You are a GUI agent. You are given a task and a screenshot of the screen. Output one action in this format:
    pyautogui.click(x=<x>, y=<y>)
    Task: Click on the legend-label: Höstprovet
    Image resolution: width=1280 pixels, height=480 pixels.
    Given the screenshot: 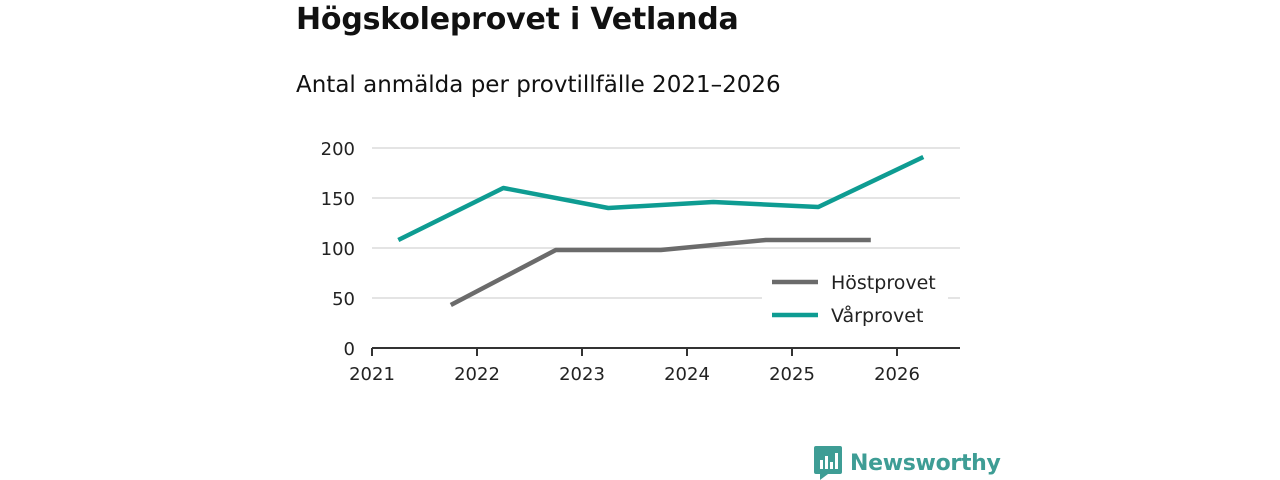 What is the action you would take?
    pyautogui.click(x=883, y=283)
    